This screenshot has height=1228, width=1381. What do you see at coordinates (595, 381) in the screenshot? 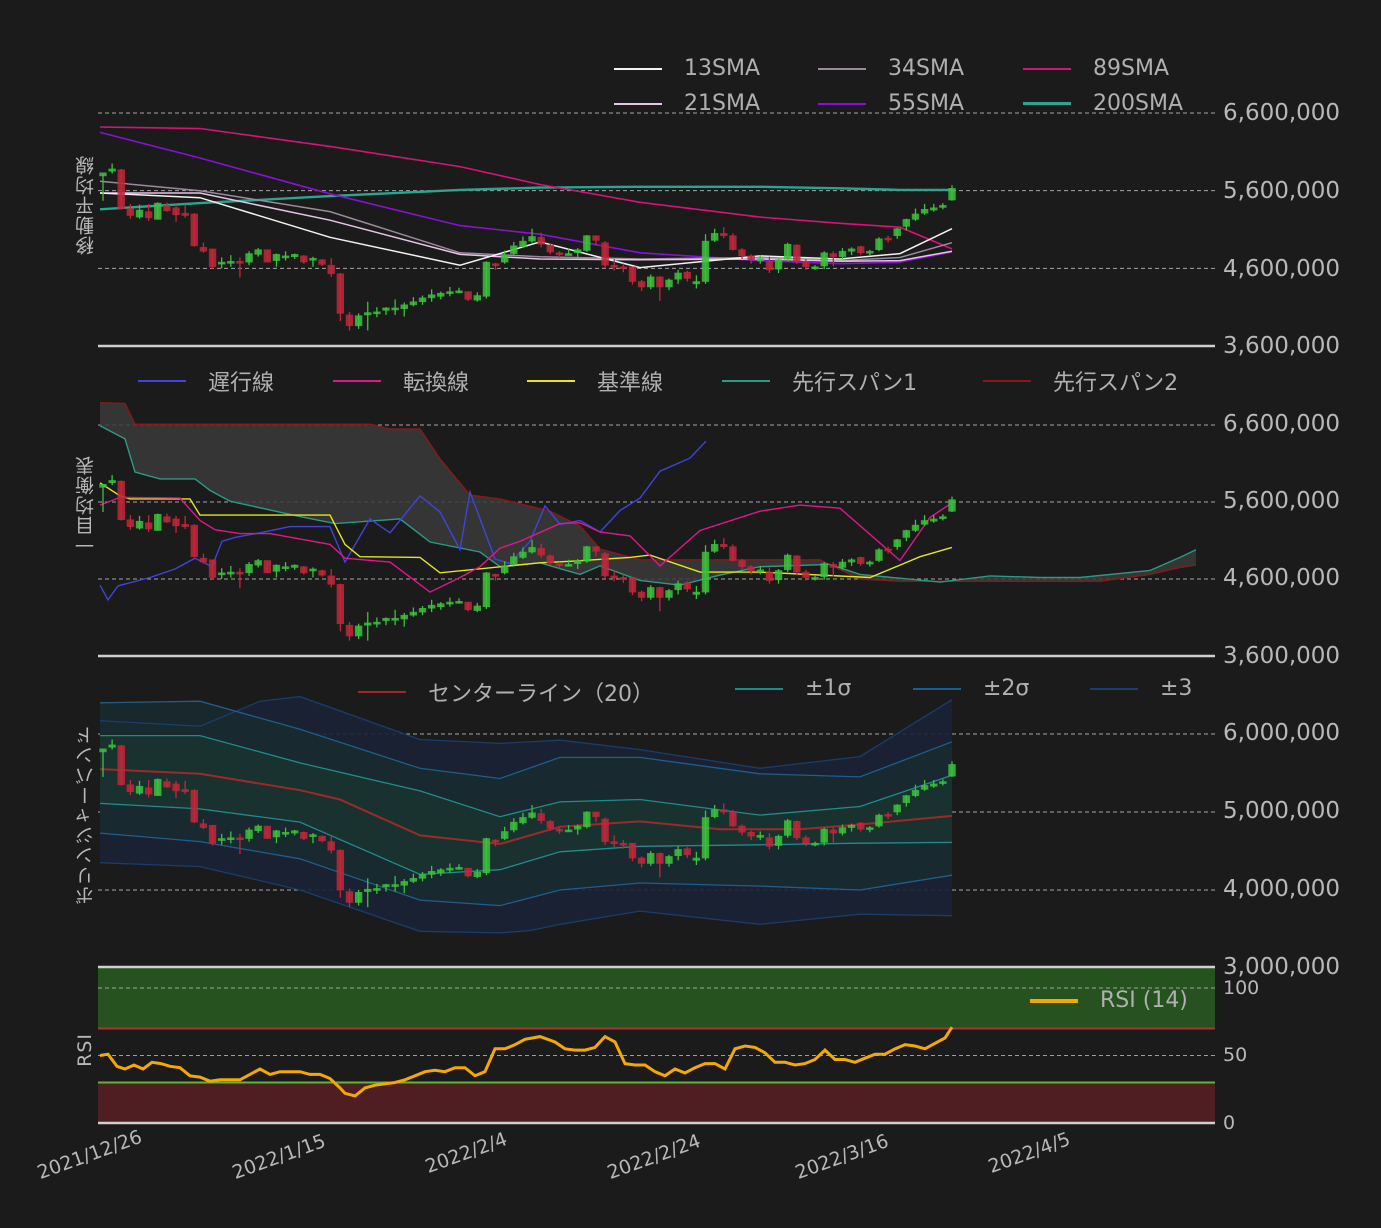
I see `legend-kijun: 基準線` at bounding box center [595, 381].